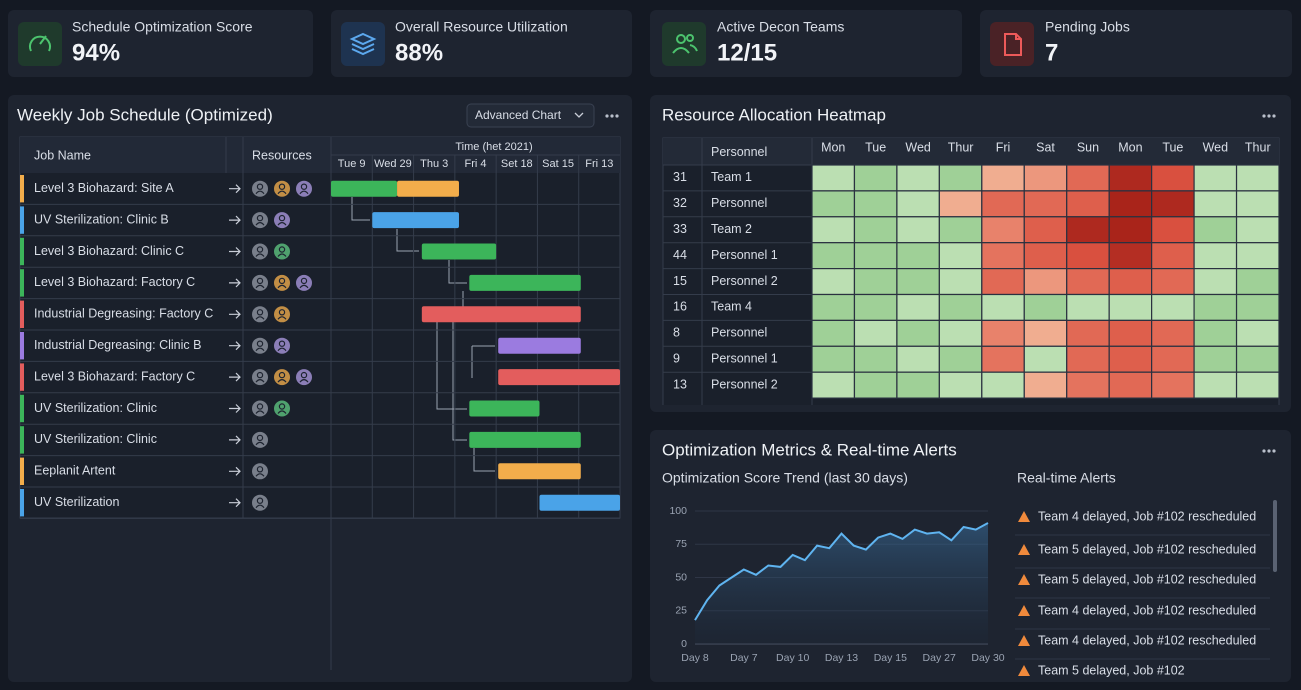 The image size is (1301, 690). I want to click on kpi-card, so click(160, 43).